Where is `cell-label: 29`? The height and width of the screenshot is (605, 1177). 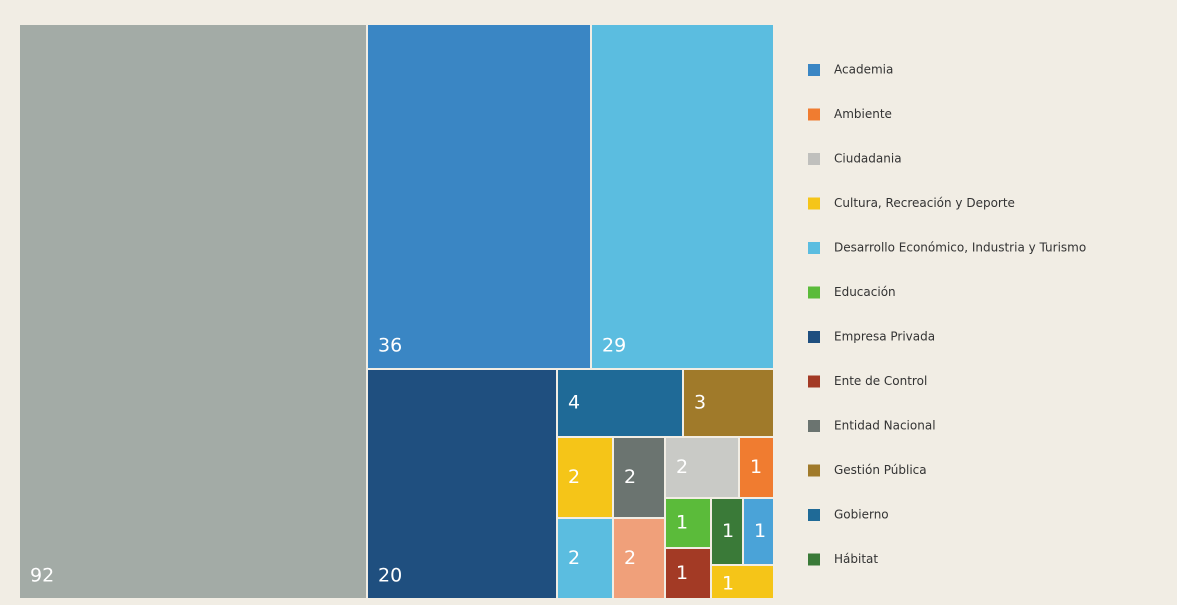 cell-label: 29 is located at coordinates (614, 346).